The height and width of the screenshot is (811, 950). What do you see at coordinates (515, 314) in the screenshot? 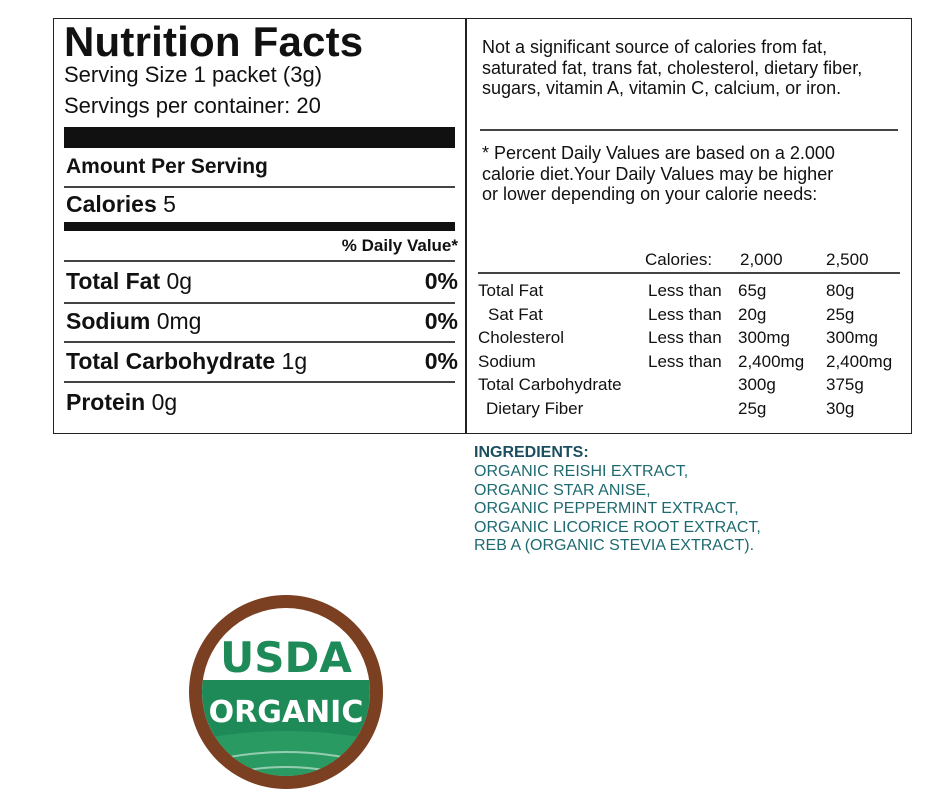
I see `table-cell: Sat Fat` at bounding box center [515, 314].